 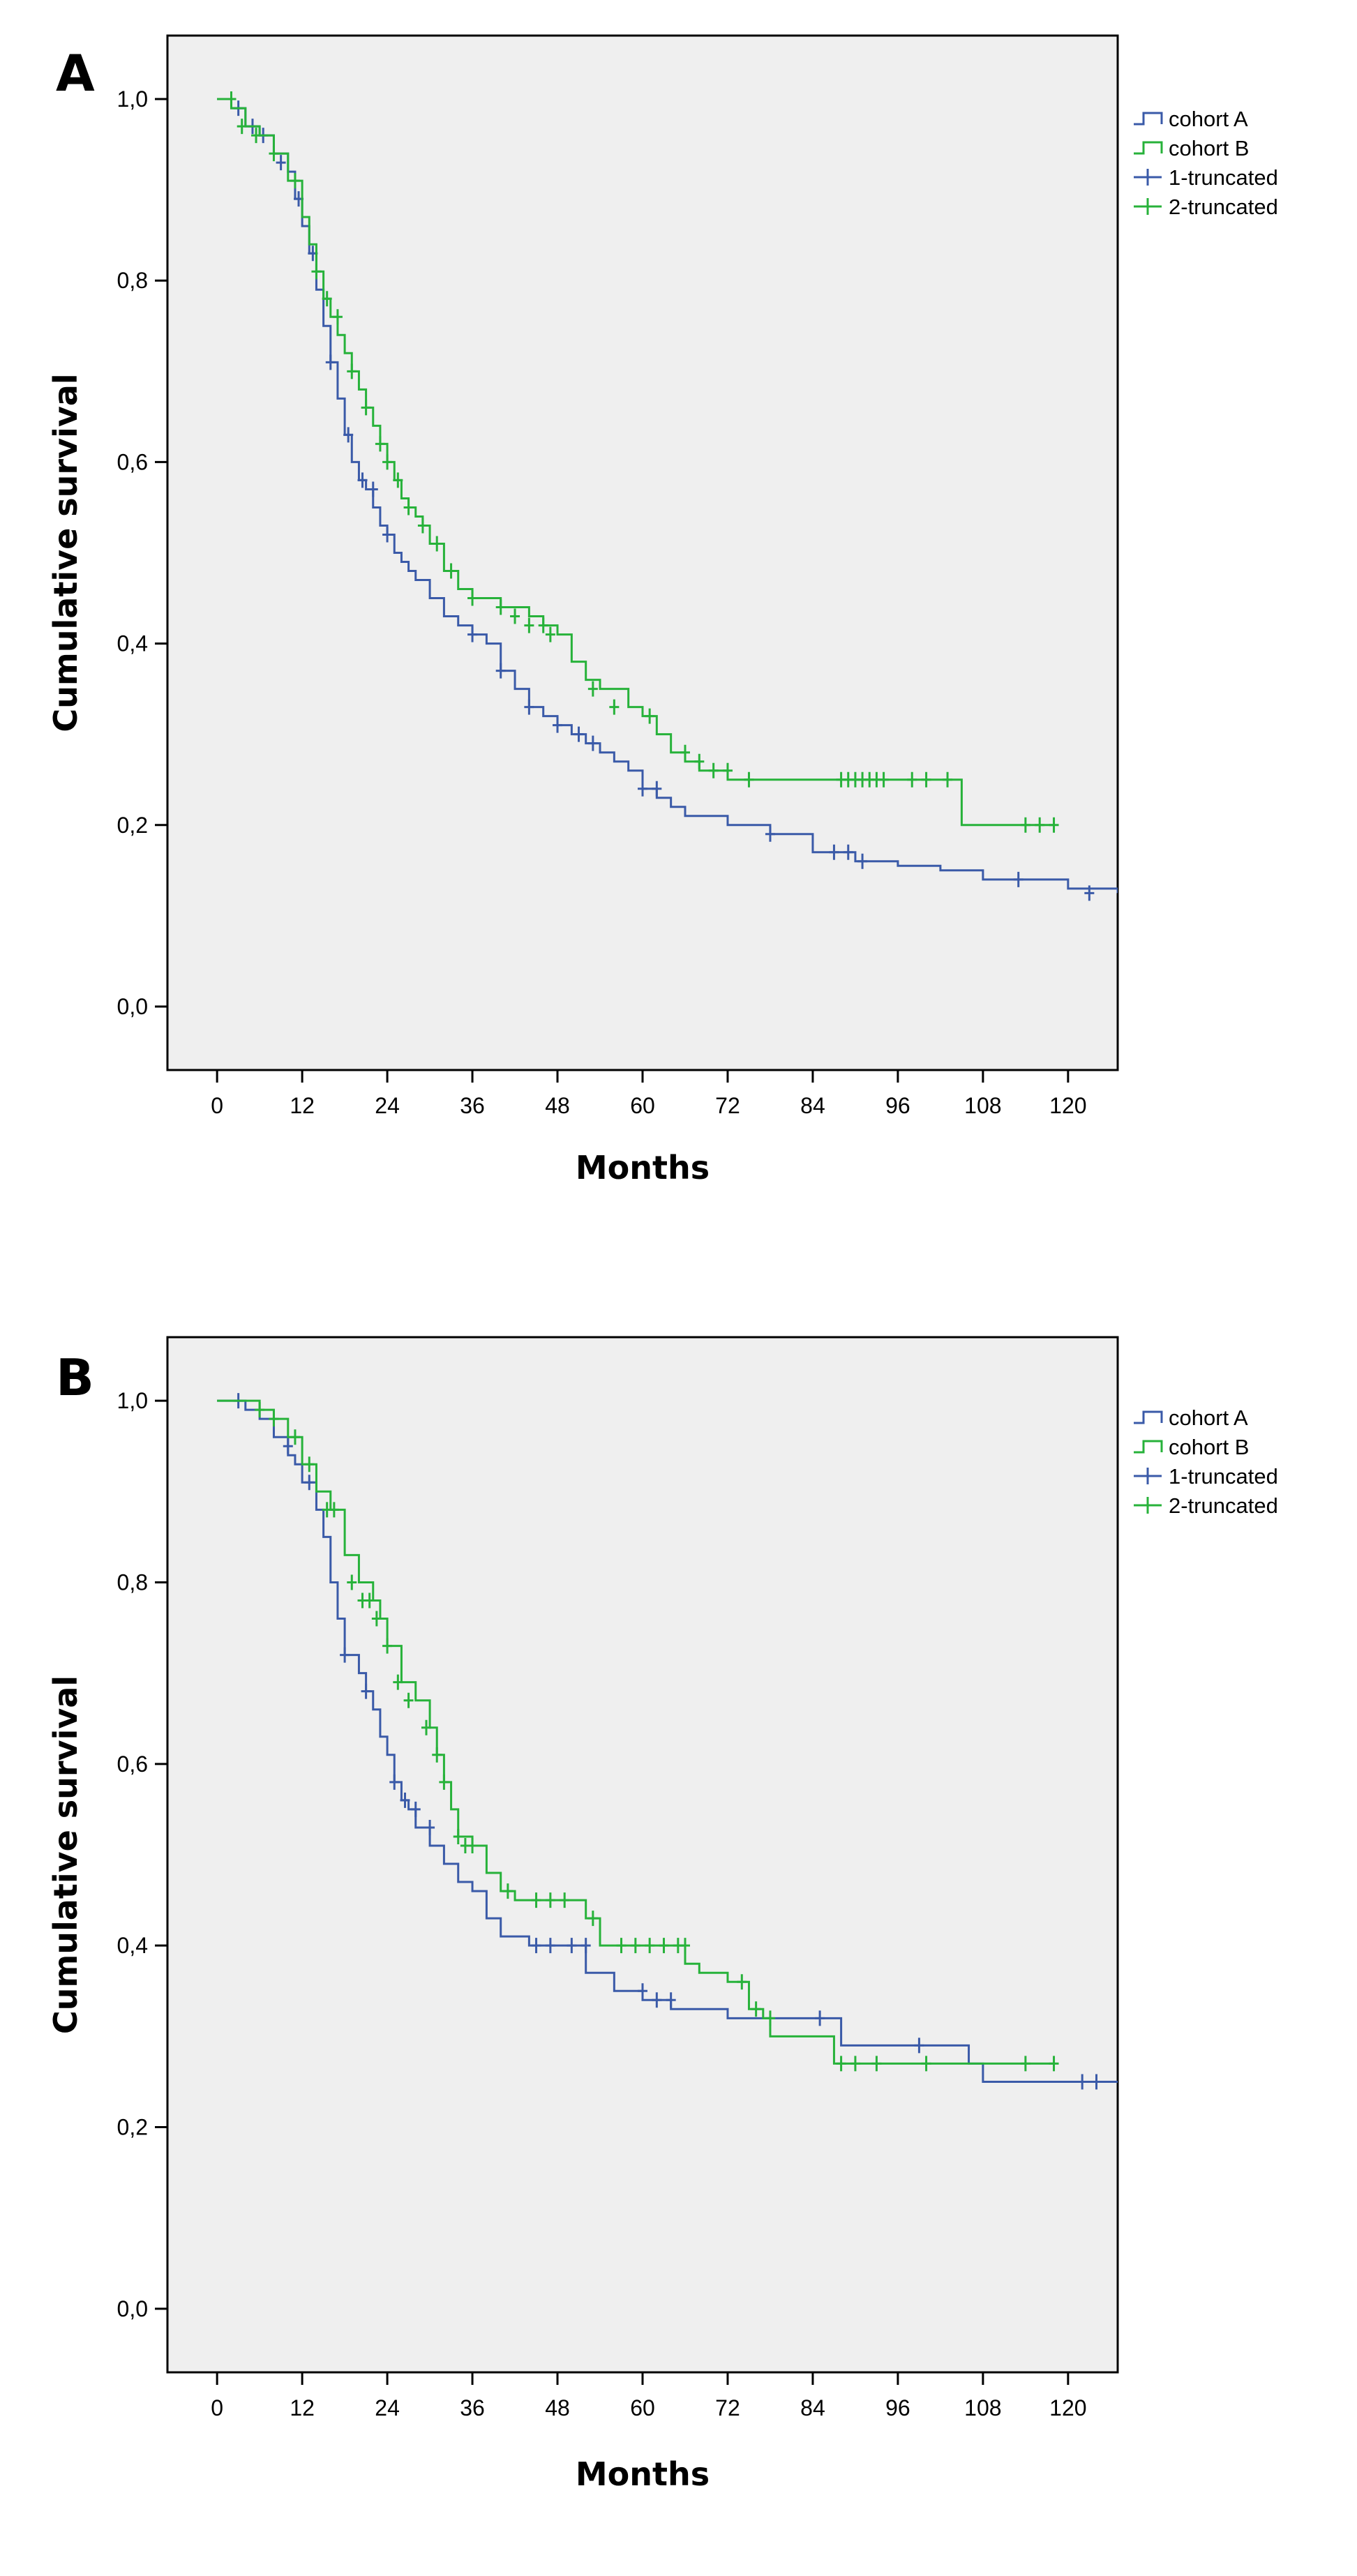 What do you see at coordinates (302, 1105) in the screenshot?
I see `x-tick-label: 12` at bounding box center [302, 1105].